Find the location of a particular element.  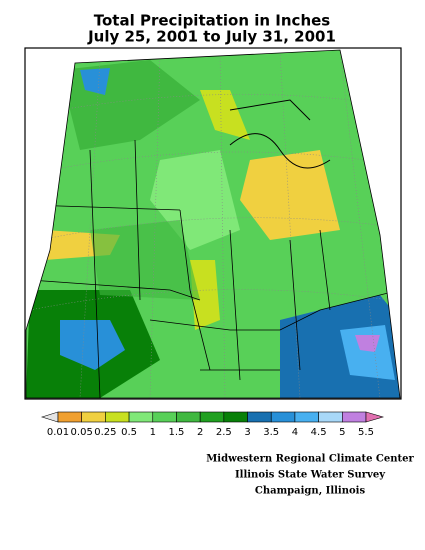

legend-label: 3 is located at coordinates (247, 432).